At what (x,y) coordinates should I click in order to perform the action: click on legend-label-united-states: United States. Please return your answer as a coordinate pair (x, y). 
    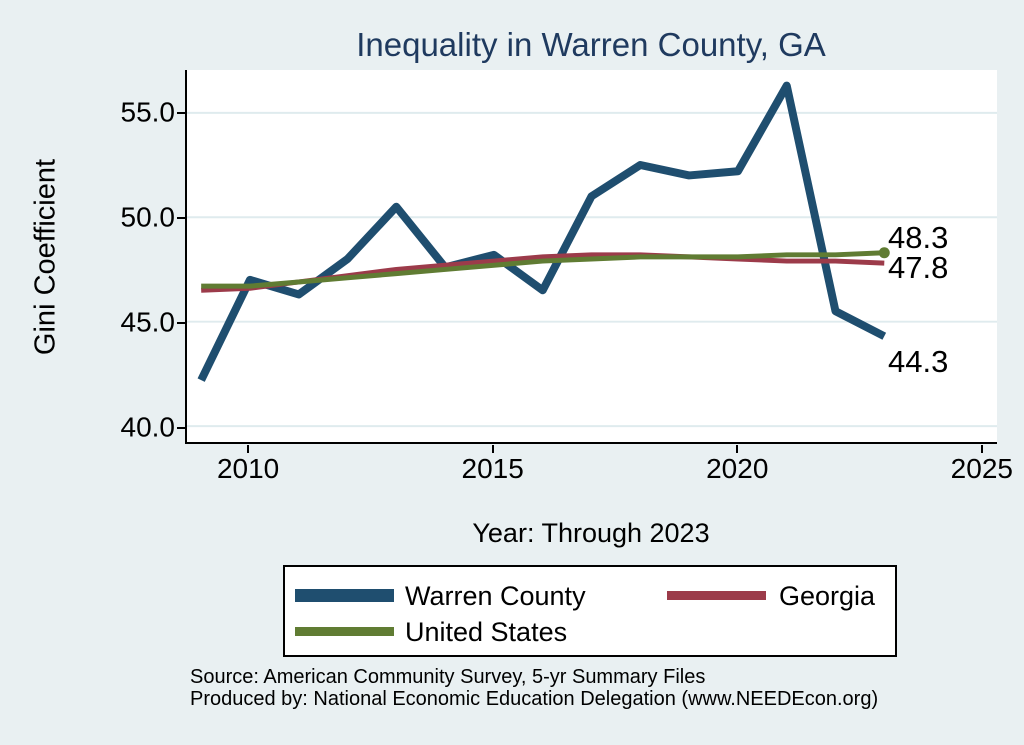
    Looking at the image, I should click on (486, 632).